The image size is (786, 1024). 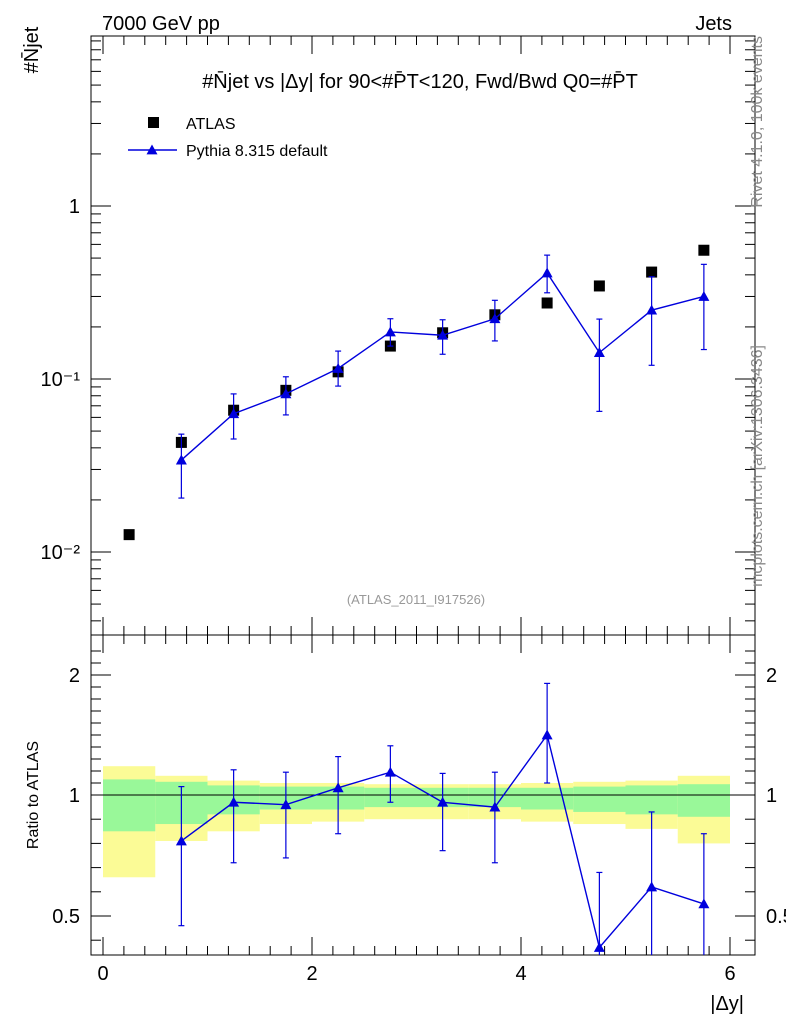 I want to click on ratio-y-tick-label: 2, so click(x=74, y=676).